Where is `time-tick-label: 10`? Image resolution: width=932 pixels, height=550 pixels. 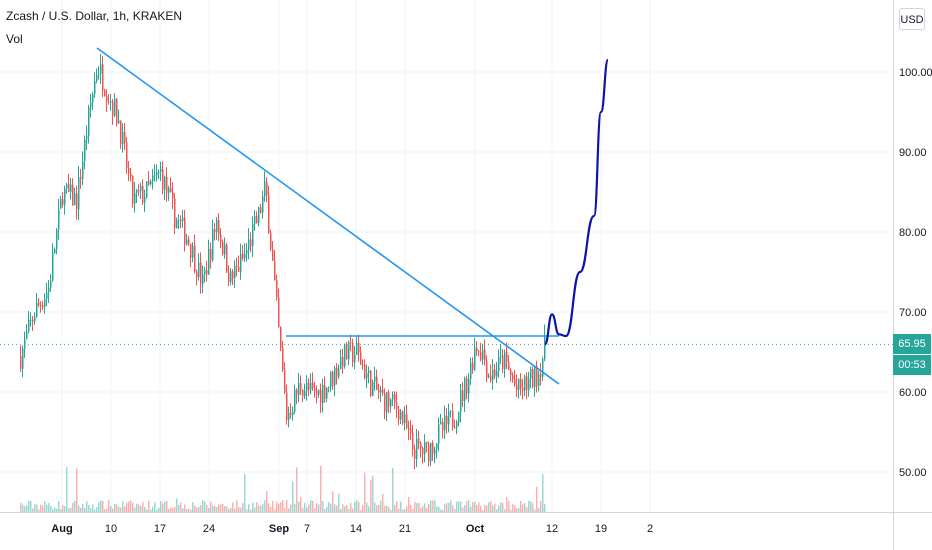 time-tick-label: 10 is located at coordinates (111, 529).